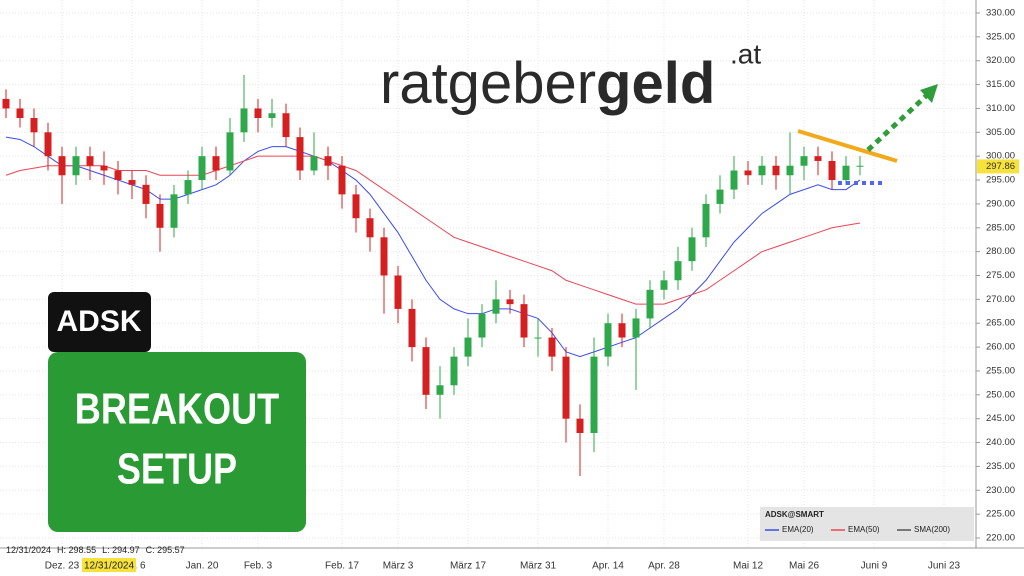  What do you see at coordinates (1000, 466) in the screenshot?
I see `y-tick-label: 235.00` at bounding box center [1000, 466].